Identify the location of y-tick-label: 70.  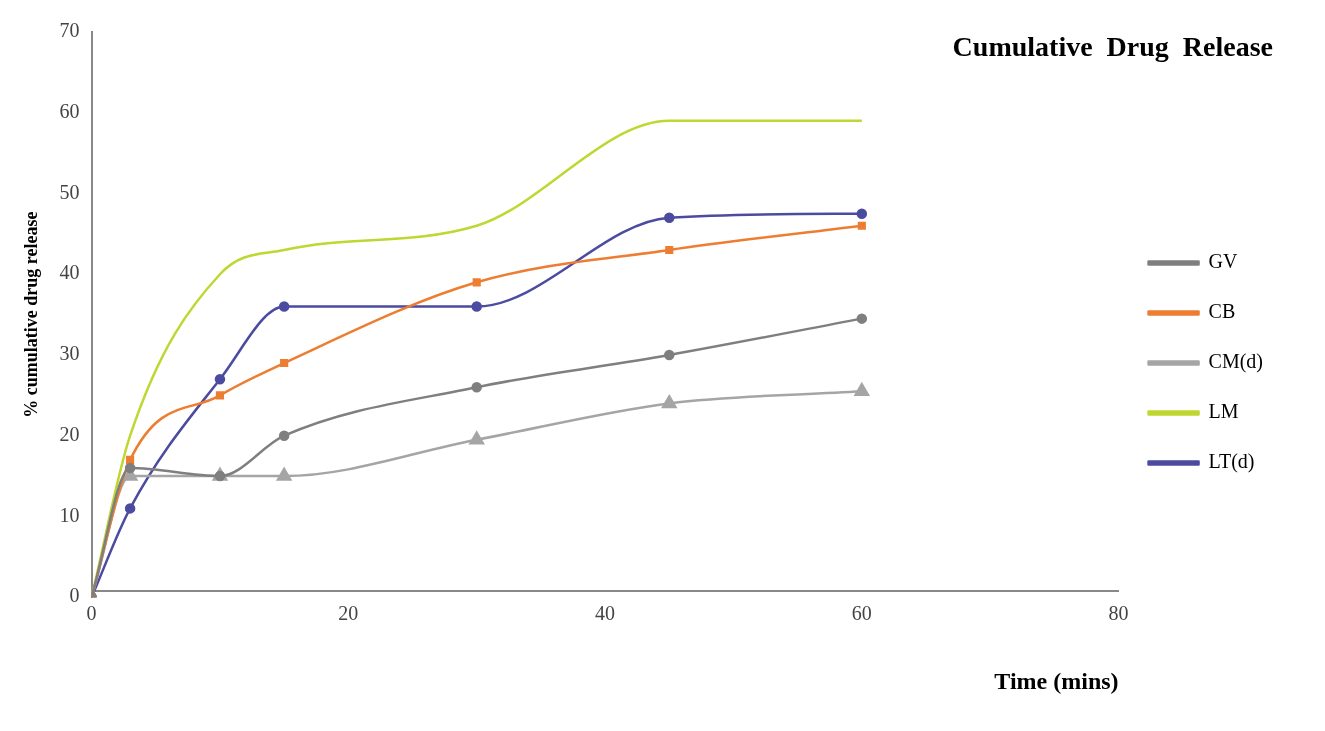
(69, 30).